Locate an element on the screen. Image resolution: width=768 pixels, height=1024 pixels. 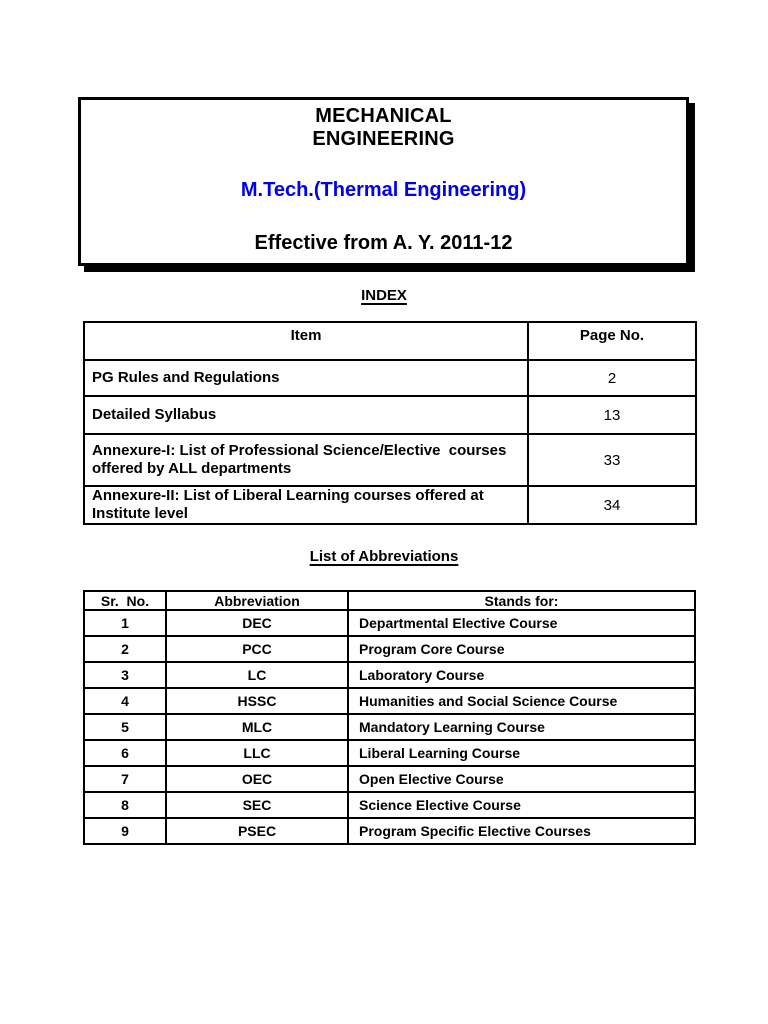
abbr-stands-for: Departmental Elective Course is located at coordinates (521, 623).